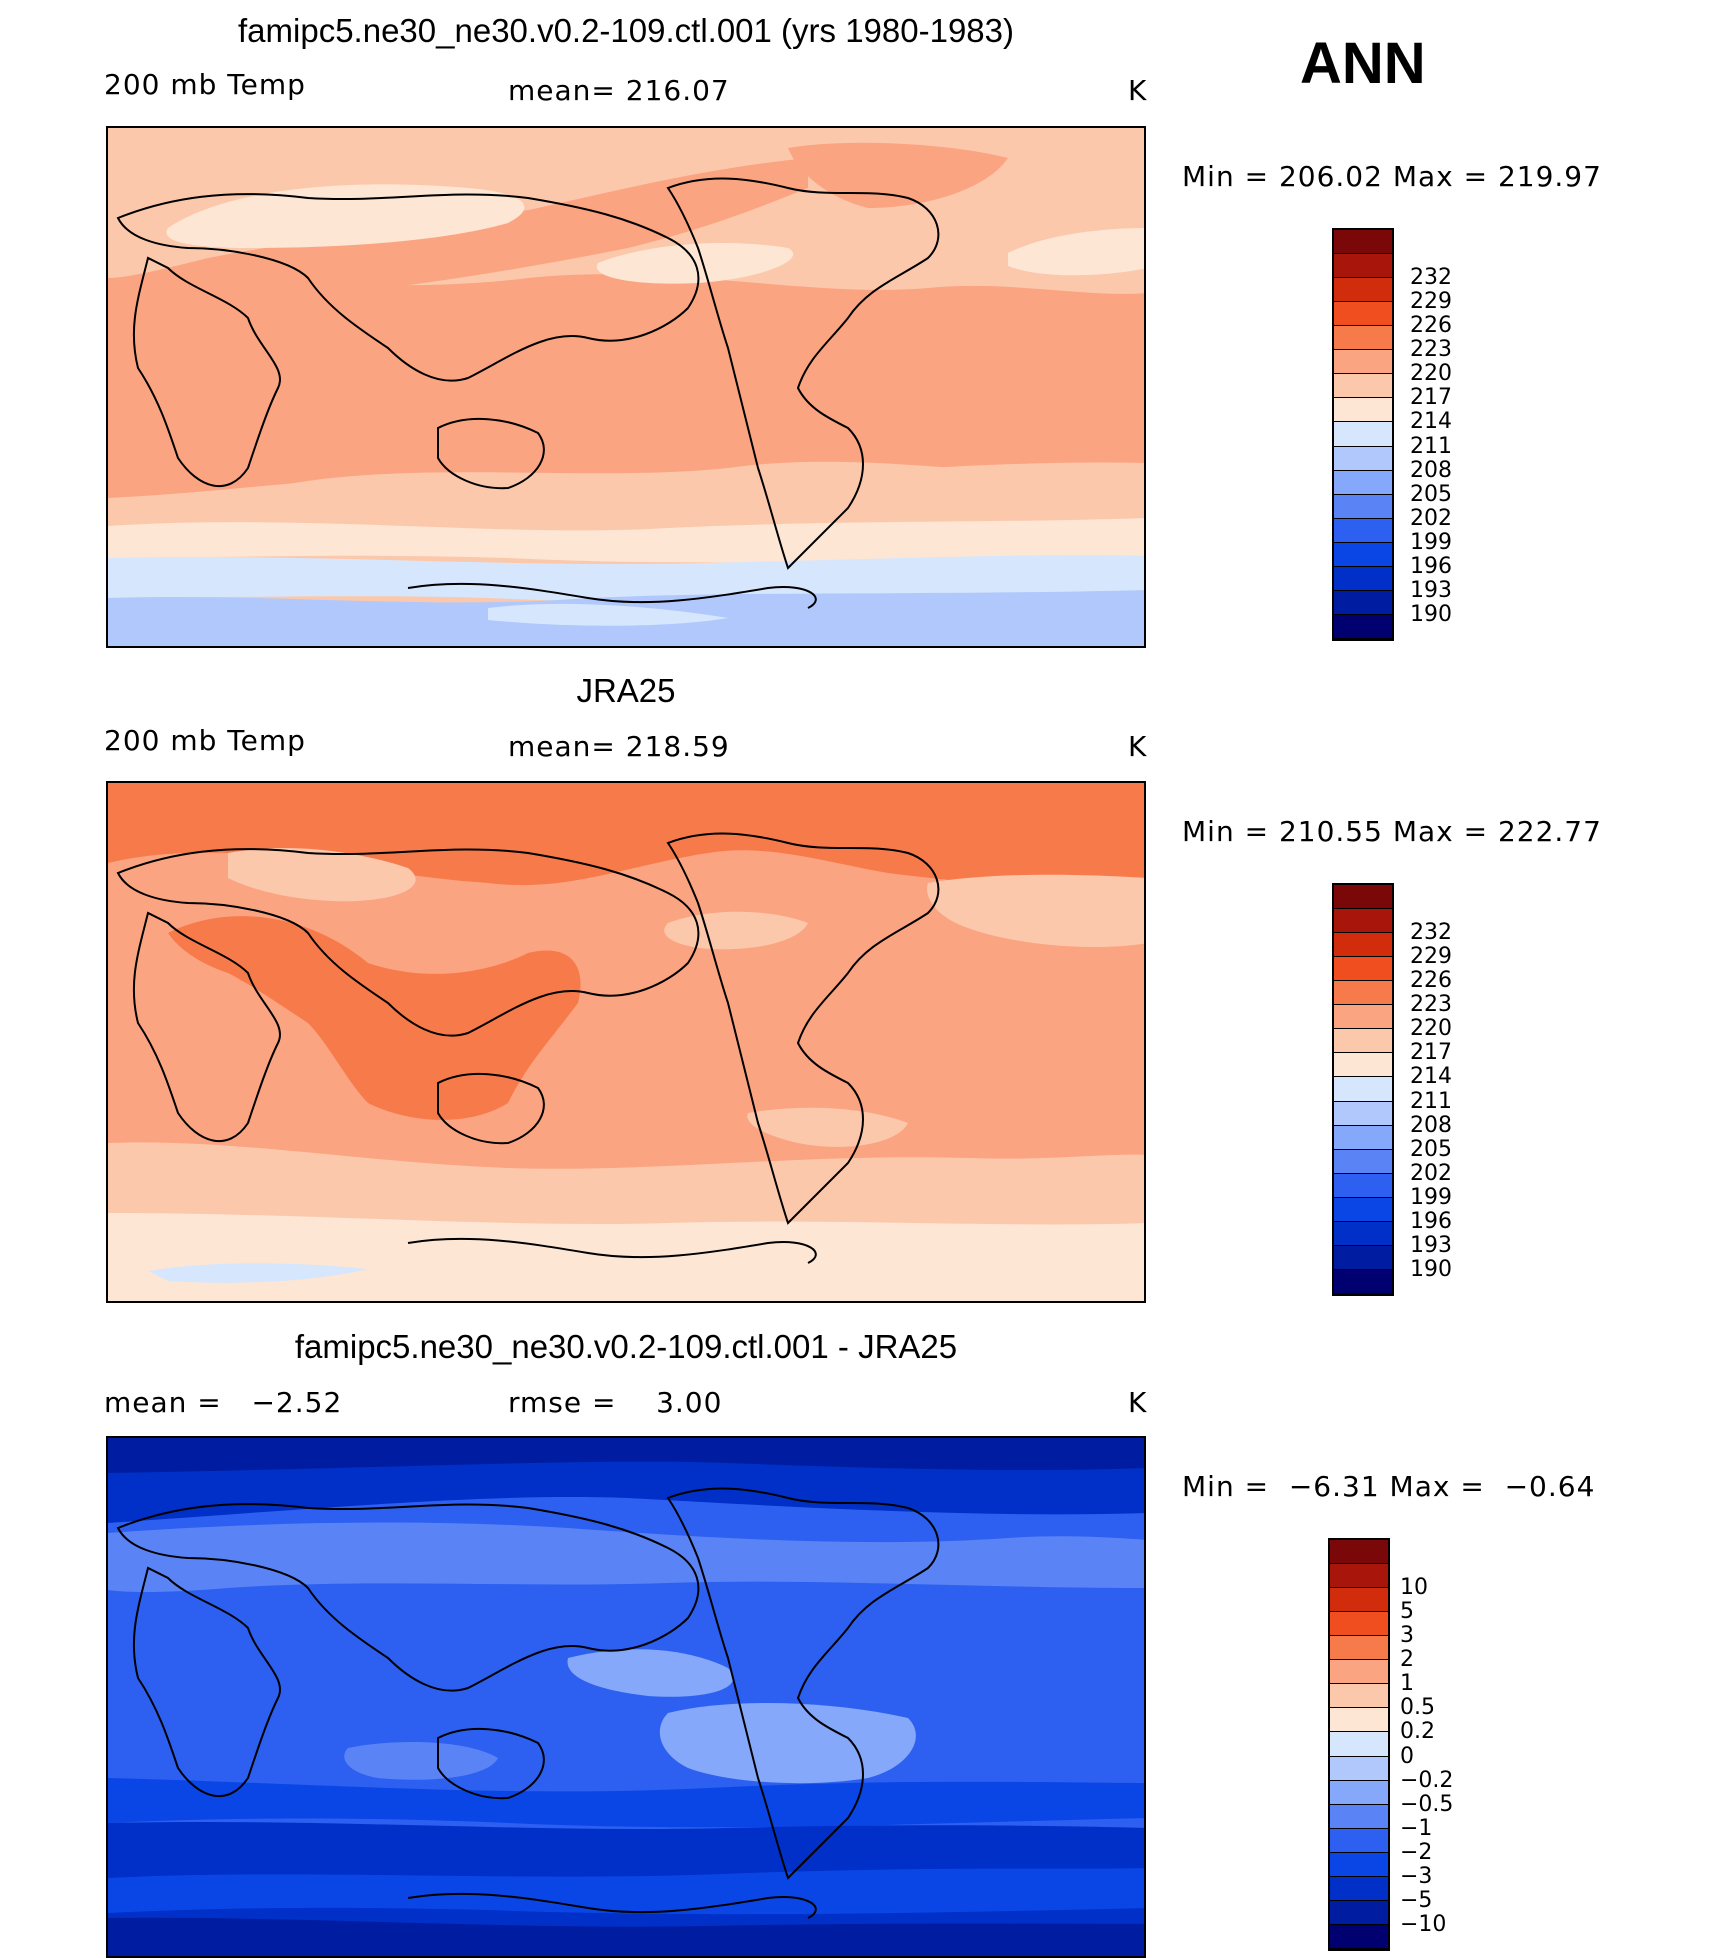 The height and width of the screenshot is (1958, 1710). I want to click on panel1-colorbar, so click(1363, 434).